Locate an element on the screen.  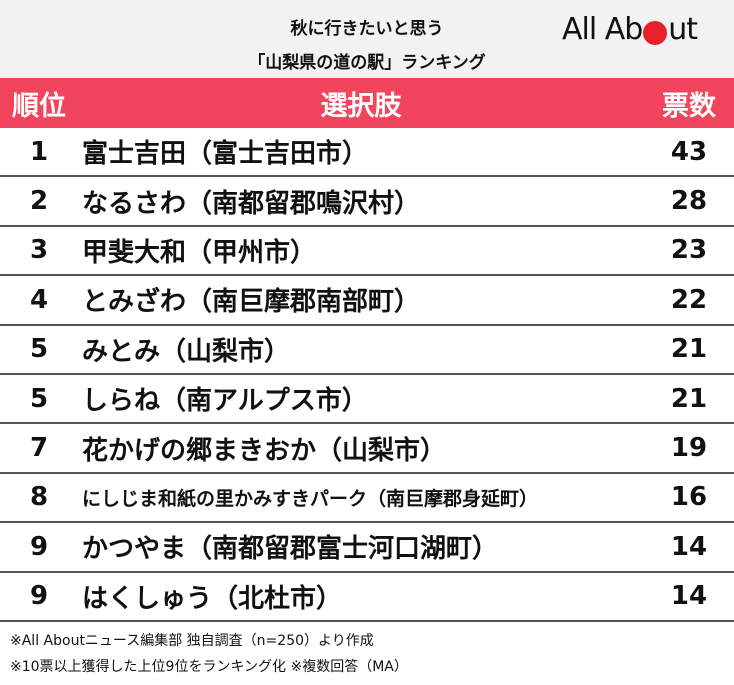
ranking-row: 9 かつやま（南都留郡富士河口湖町） 14 is located at coordinates (367, 547).